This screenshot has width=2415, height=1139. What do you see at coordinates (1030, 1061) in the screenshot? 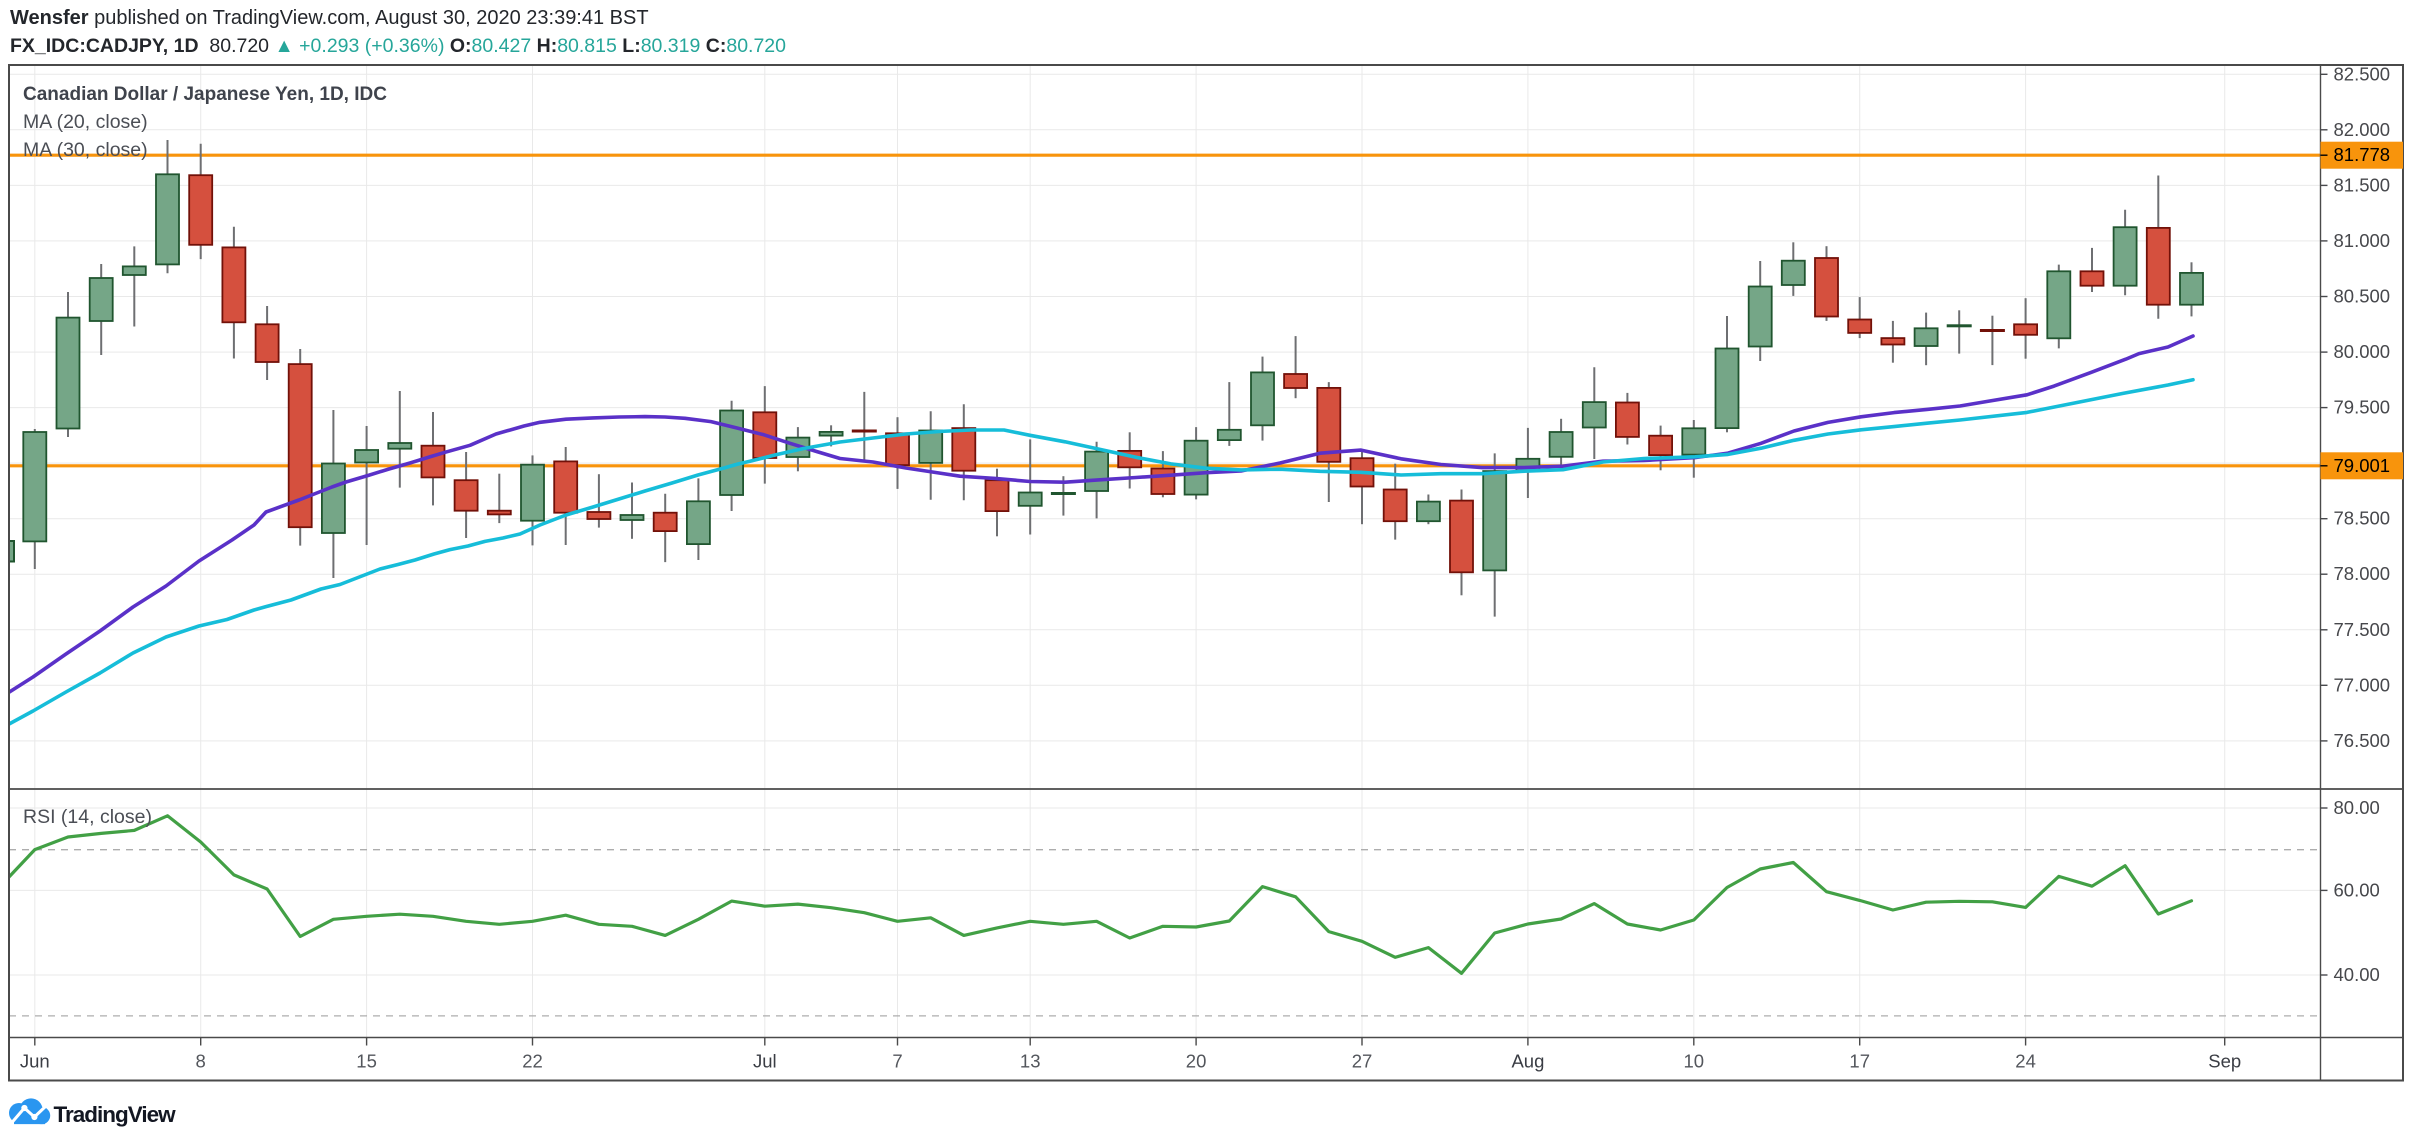
I see `svg-text: 13` at bounding box center [1030, 1061].